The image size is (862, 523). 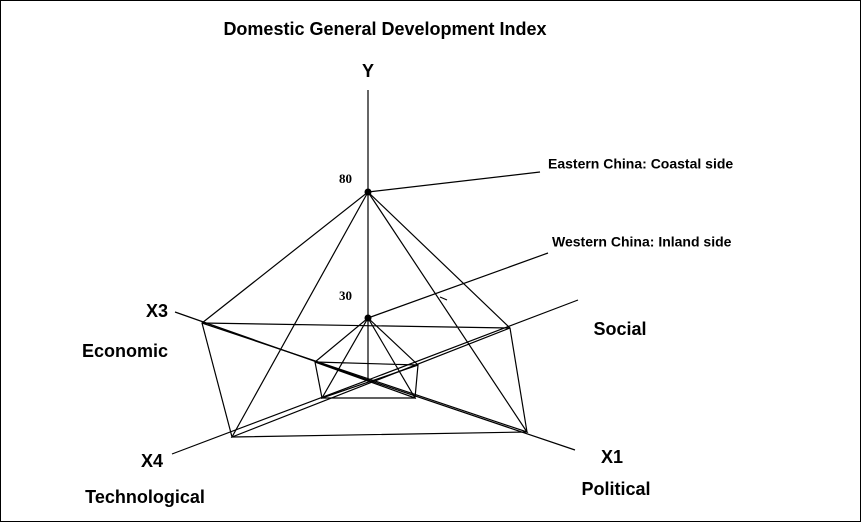 I want to click on axis-name: Social, so click(x=619, y=329).